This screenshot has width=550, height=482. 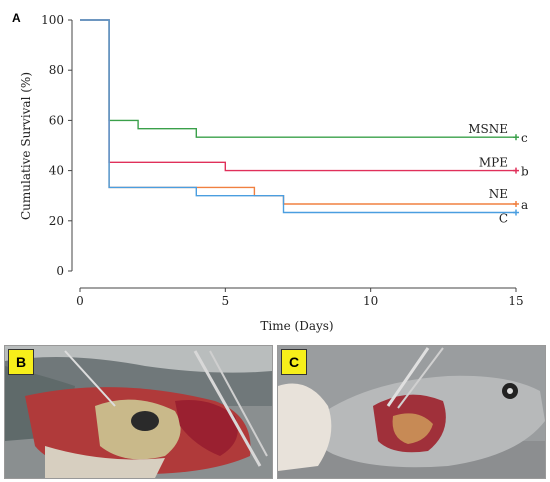 I want to click on series-name-label: C, so click(x=503, y=219).